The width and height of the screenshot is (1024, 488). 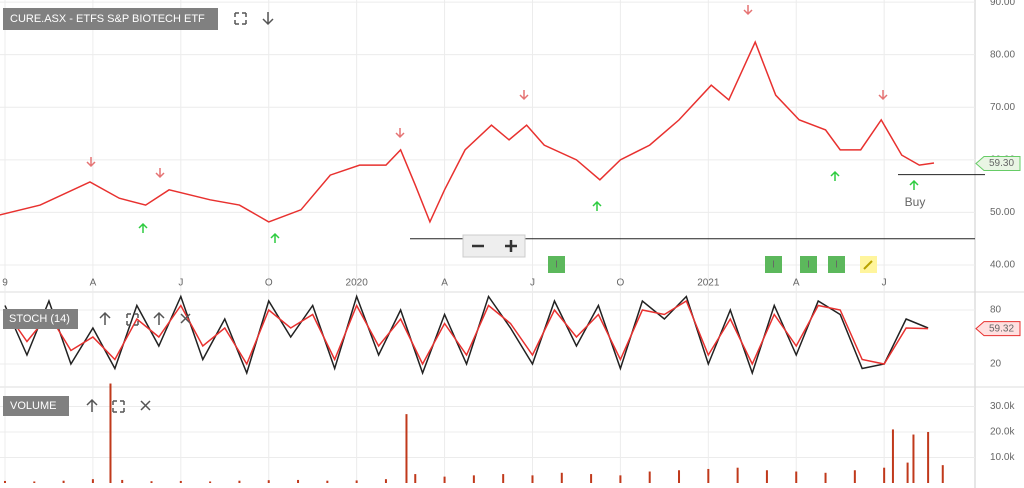 I want to click on y-tick-label: 20, so click(x=996, y=364).